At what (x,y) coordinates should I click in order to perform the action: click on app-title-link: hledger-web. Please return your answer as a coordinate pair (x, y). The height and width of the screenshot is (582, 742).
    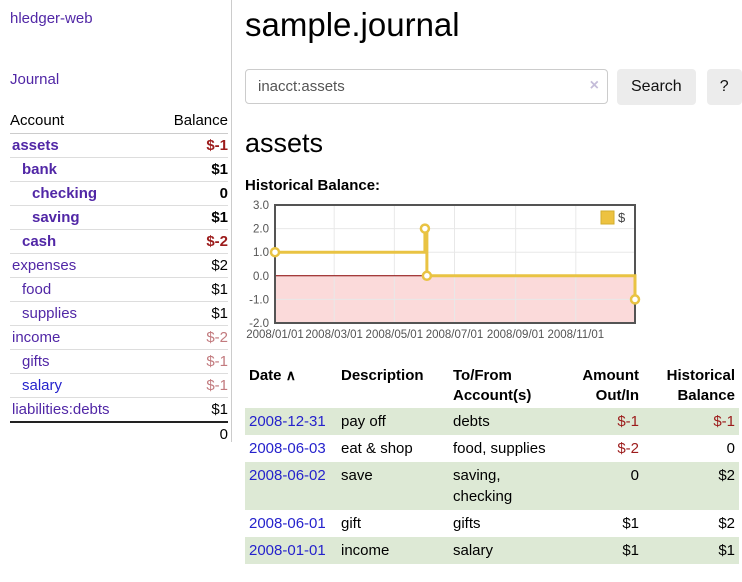
    Looking at the image, I should click on (51, 18).